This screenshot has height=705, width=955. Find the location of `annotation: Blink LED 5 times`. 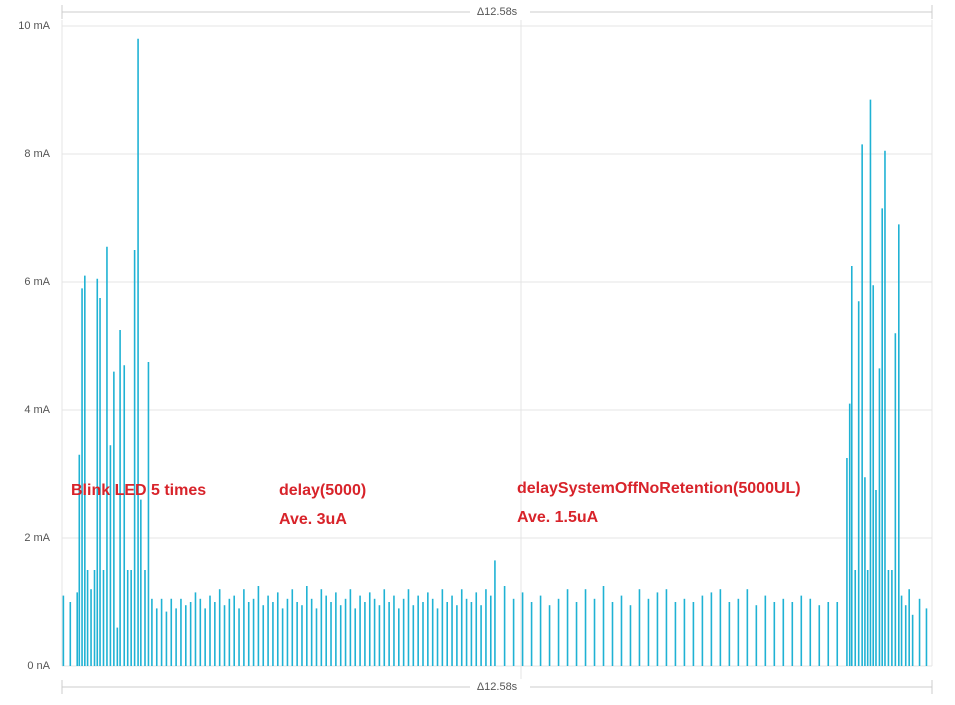

annotation: Blink LED 5 times is located at coordinates (138, 490).